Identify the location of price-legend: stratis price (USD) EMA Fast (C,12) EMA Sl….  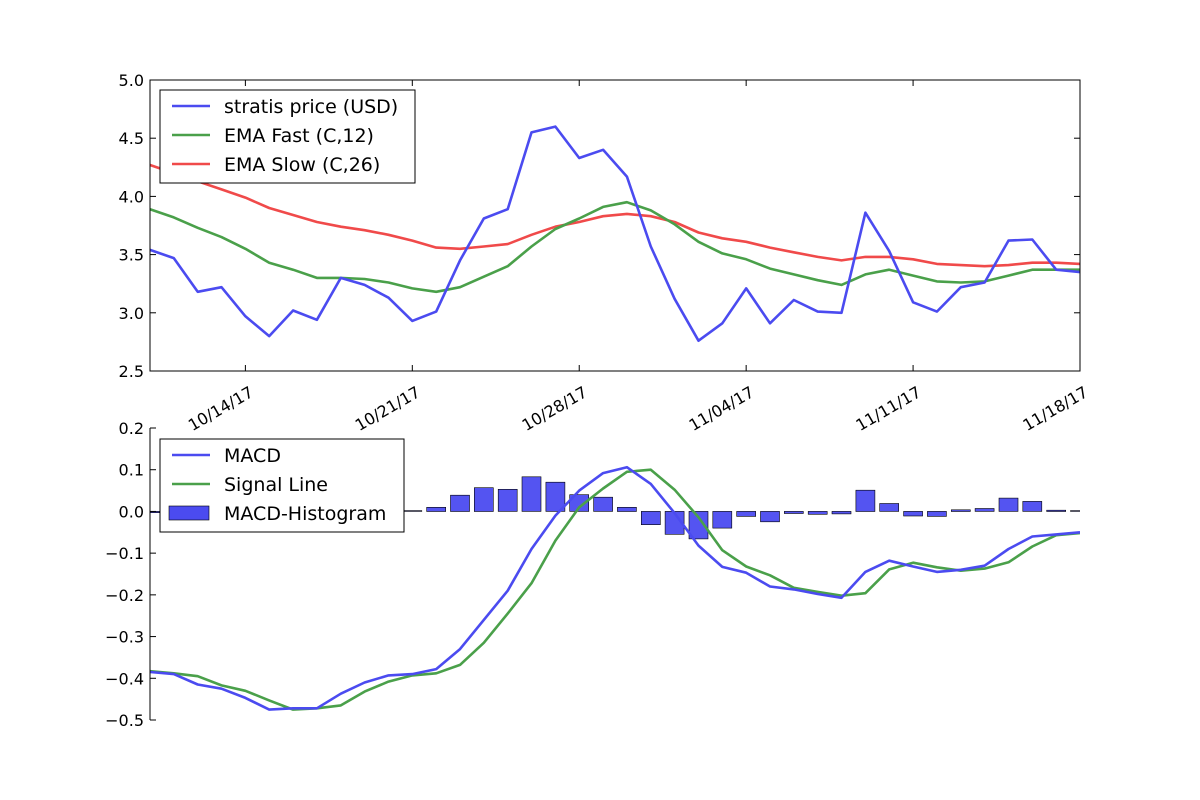
(287, 136).